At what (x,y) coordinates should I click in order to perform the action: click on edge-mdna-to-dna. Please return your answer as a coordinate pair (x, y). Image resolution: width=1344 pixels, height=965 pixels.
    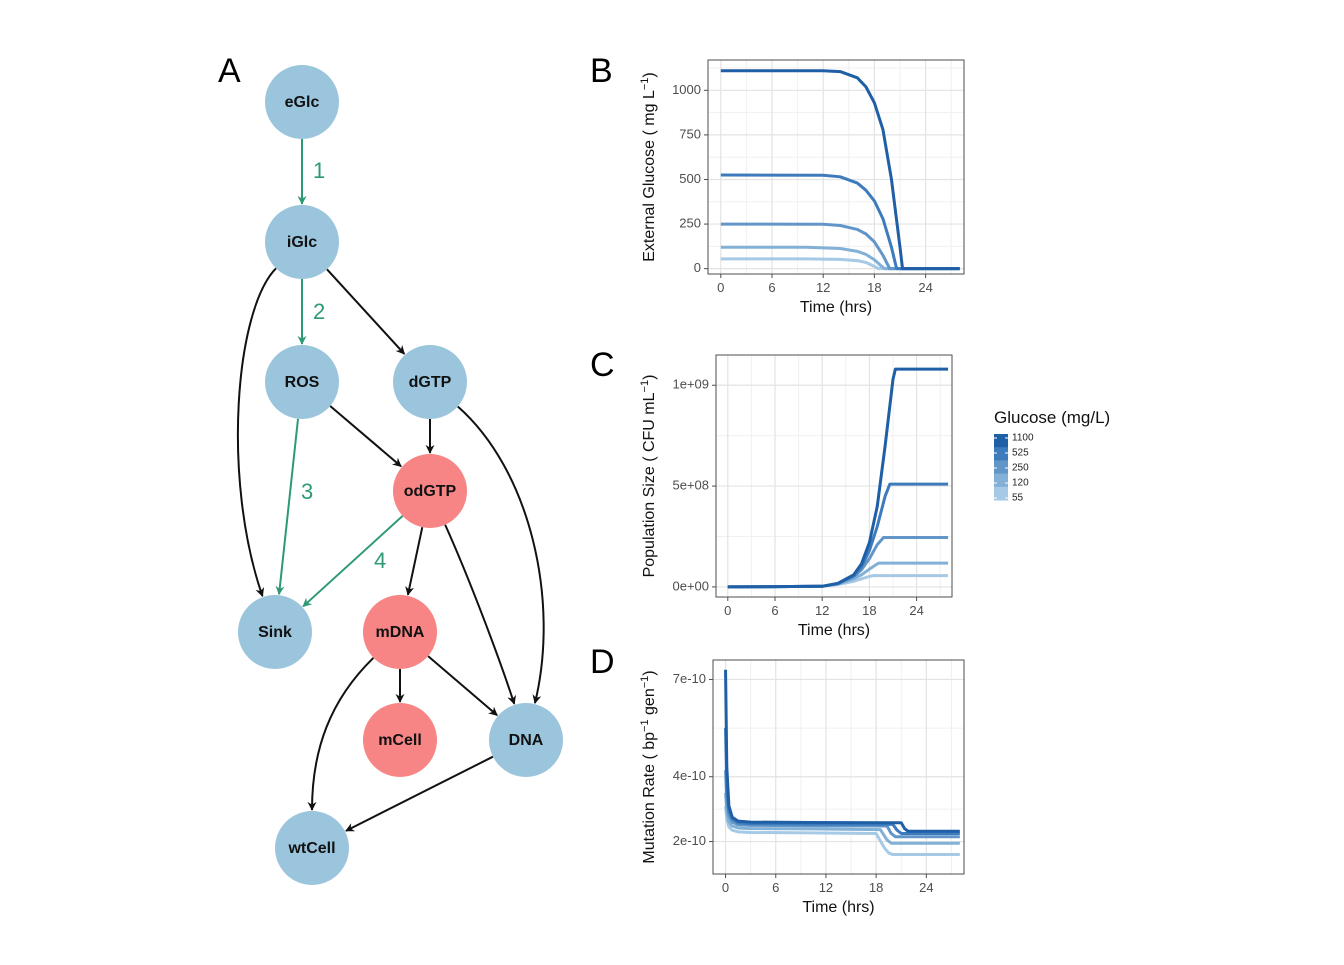
    Looking at the image, I should click on (462, 686).